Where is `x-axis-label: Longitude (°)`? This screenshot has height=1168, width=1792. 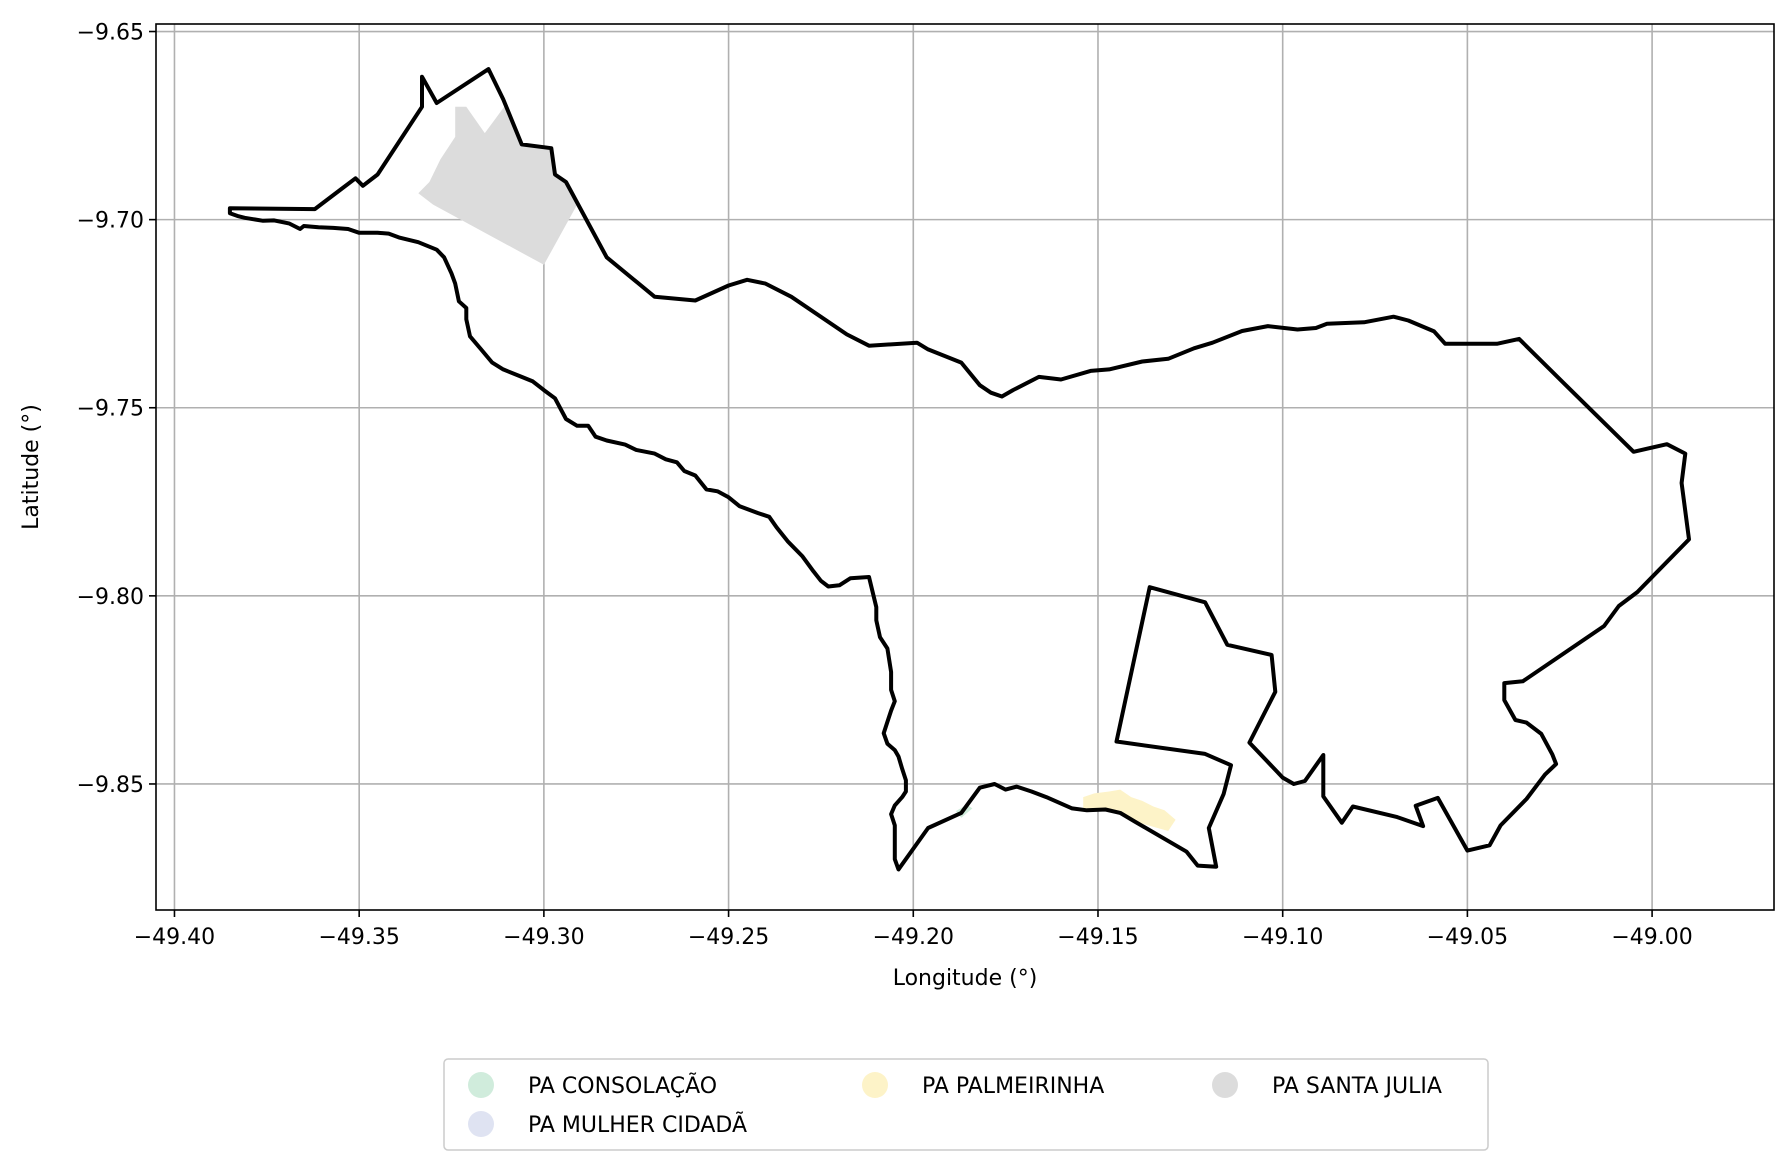 x-axis-label: Longitude (°) is located at coordinates (965, 978).